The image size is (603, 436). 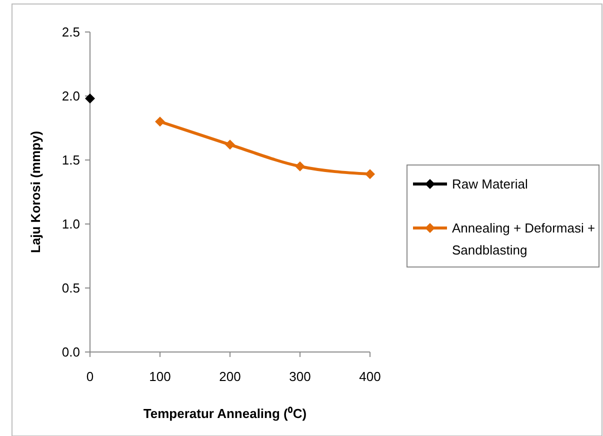 I want to click on legend-label: Annealing + Deformasi + Sandblasting, so click(x=524, y=239).